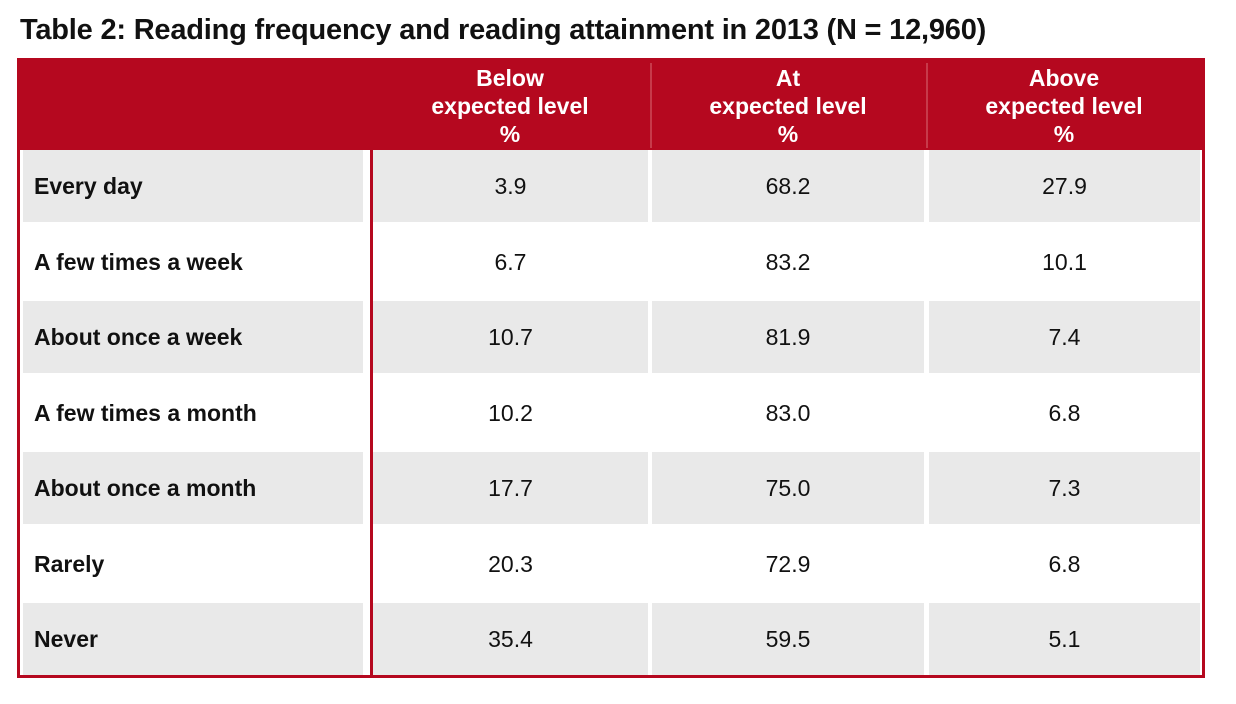 Image resolution: width=1236 pixels, height=704 pixels. I want to click on value-cell: 6.7, so click(510, 261).